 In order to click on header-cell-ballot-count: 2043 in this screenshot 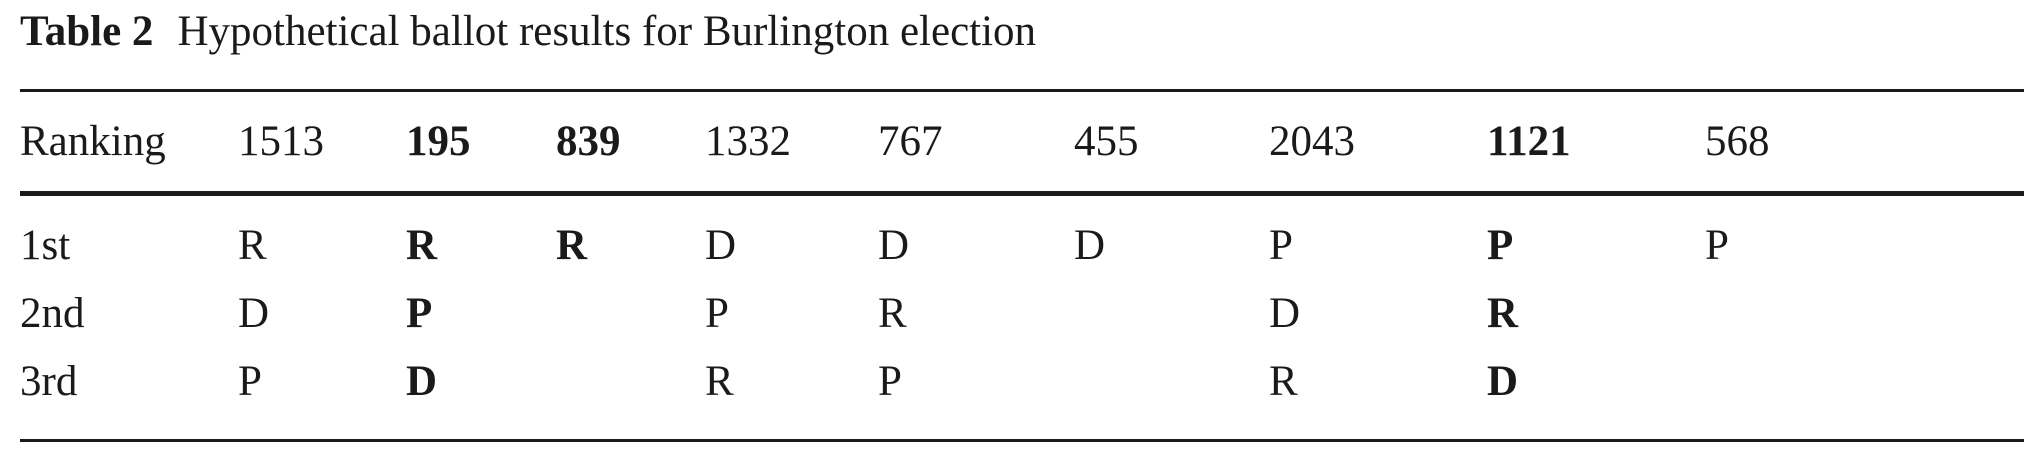, I will do `click(1312, 141)`.